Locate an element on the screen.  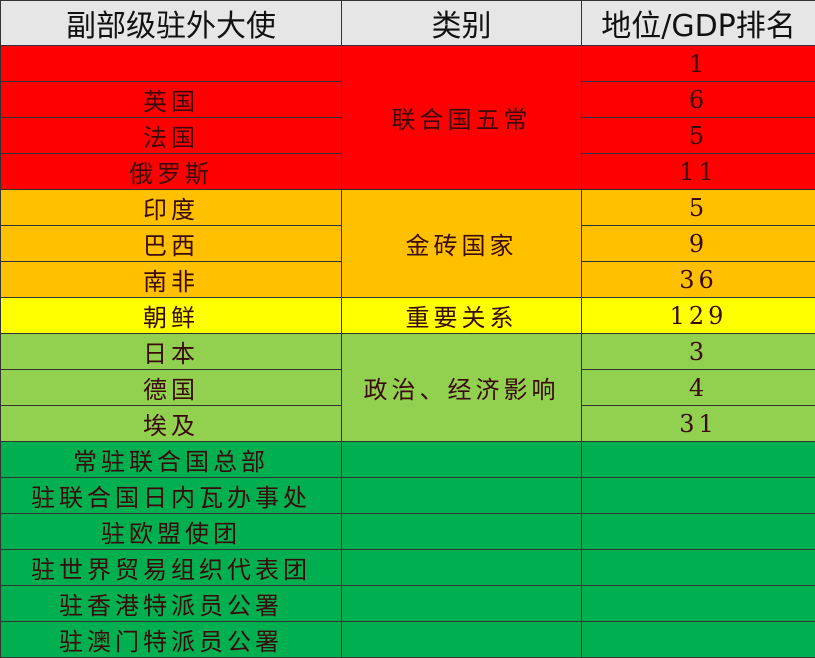
mission-cell: 常驻联合国总部 is located at coordinates (171, 460).